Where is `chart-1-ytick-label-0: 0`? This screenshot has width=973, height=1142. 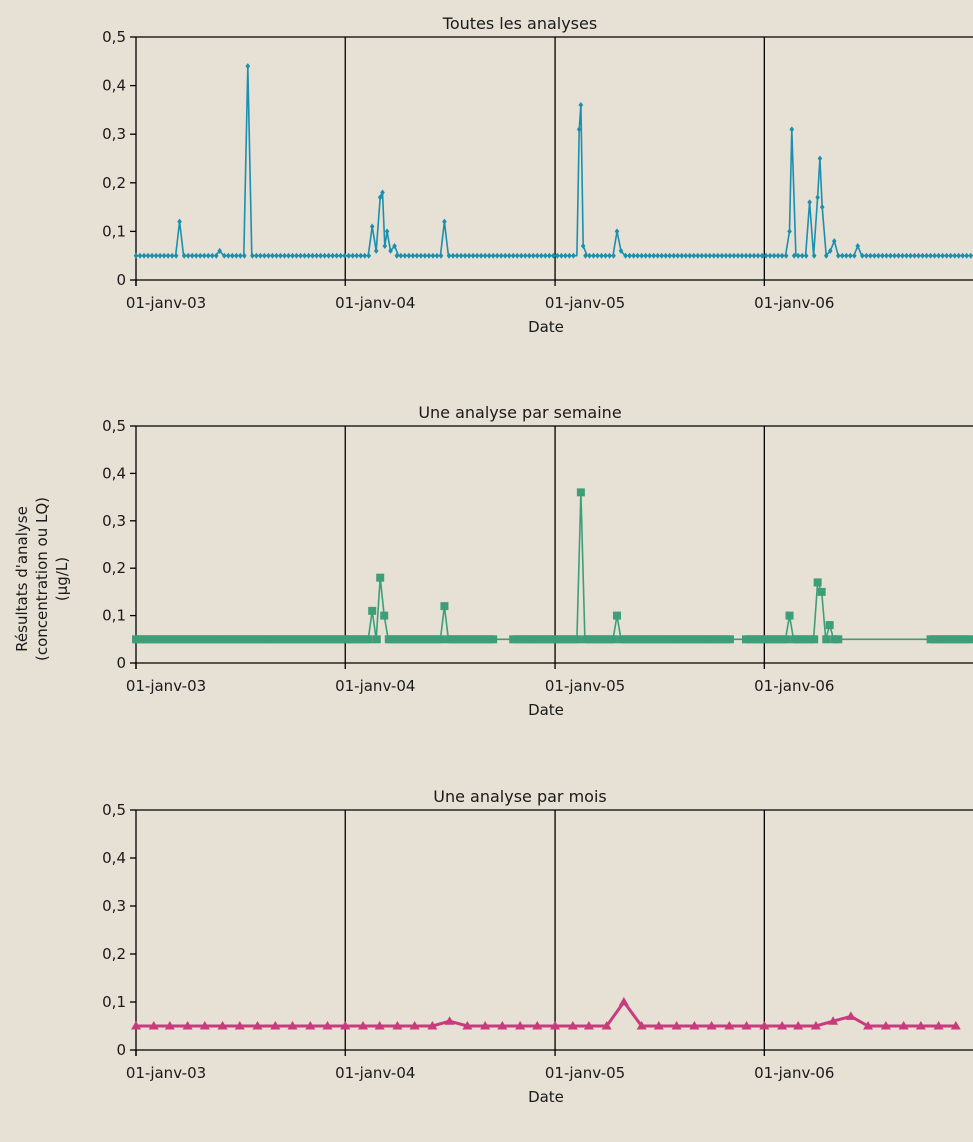
chart-1-ytick-label-0: 0 is located at coordinates (121, 280).